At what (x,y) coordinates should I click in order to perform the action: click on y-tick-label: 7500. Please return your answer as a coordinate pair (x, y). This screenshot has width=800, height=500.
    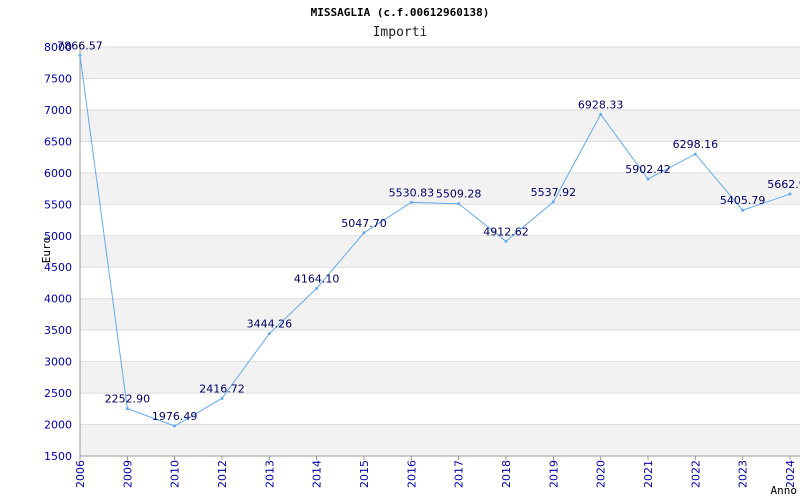
    Looking at the image, I should click on (58, 78).